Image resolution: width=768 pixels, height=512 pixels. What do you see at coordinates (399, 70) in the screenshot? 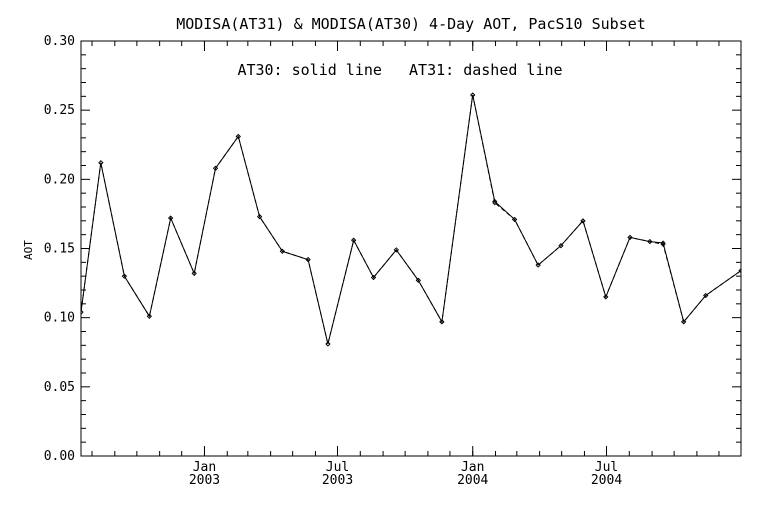
I see `line-style-annotation: AT30: solid line AT31: dashed line` at bounding box center [399, 70].